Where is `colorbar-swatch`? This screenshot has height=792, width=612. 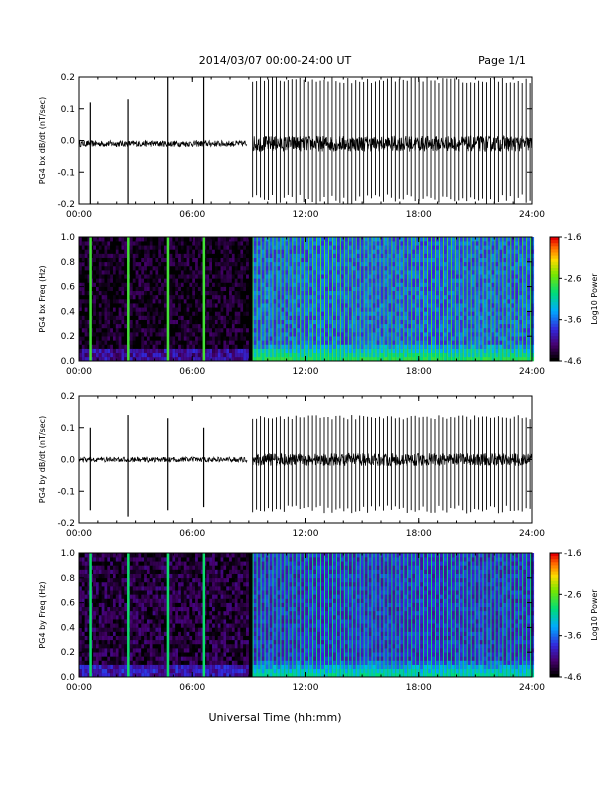 colorbar-swatch is located at coordinates (554, 325).